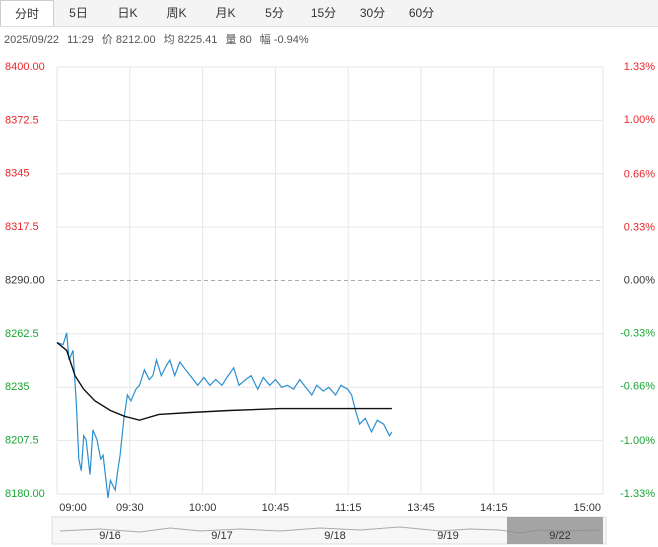  What do you see at coordinates (73, 508) in the screenshot?
I see `x-tick-label: 09:00` at bounding box center [73, 508].